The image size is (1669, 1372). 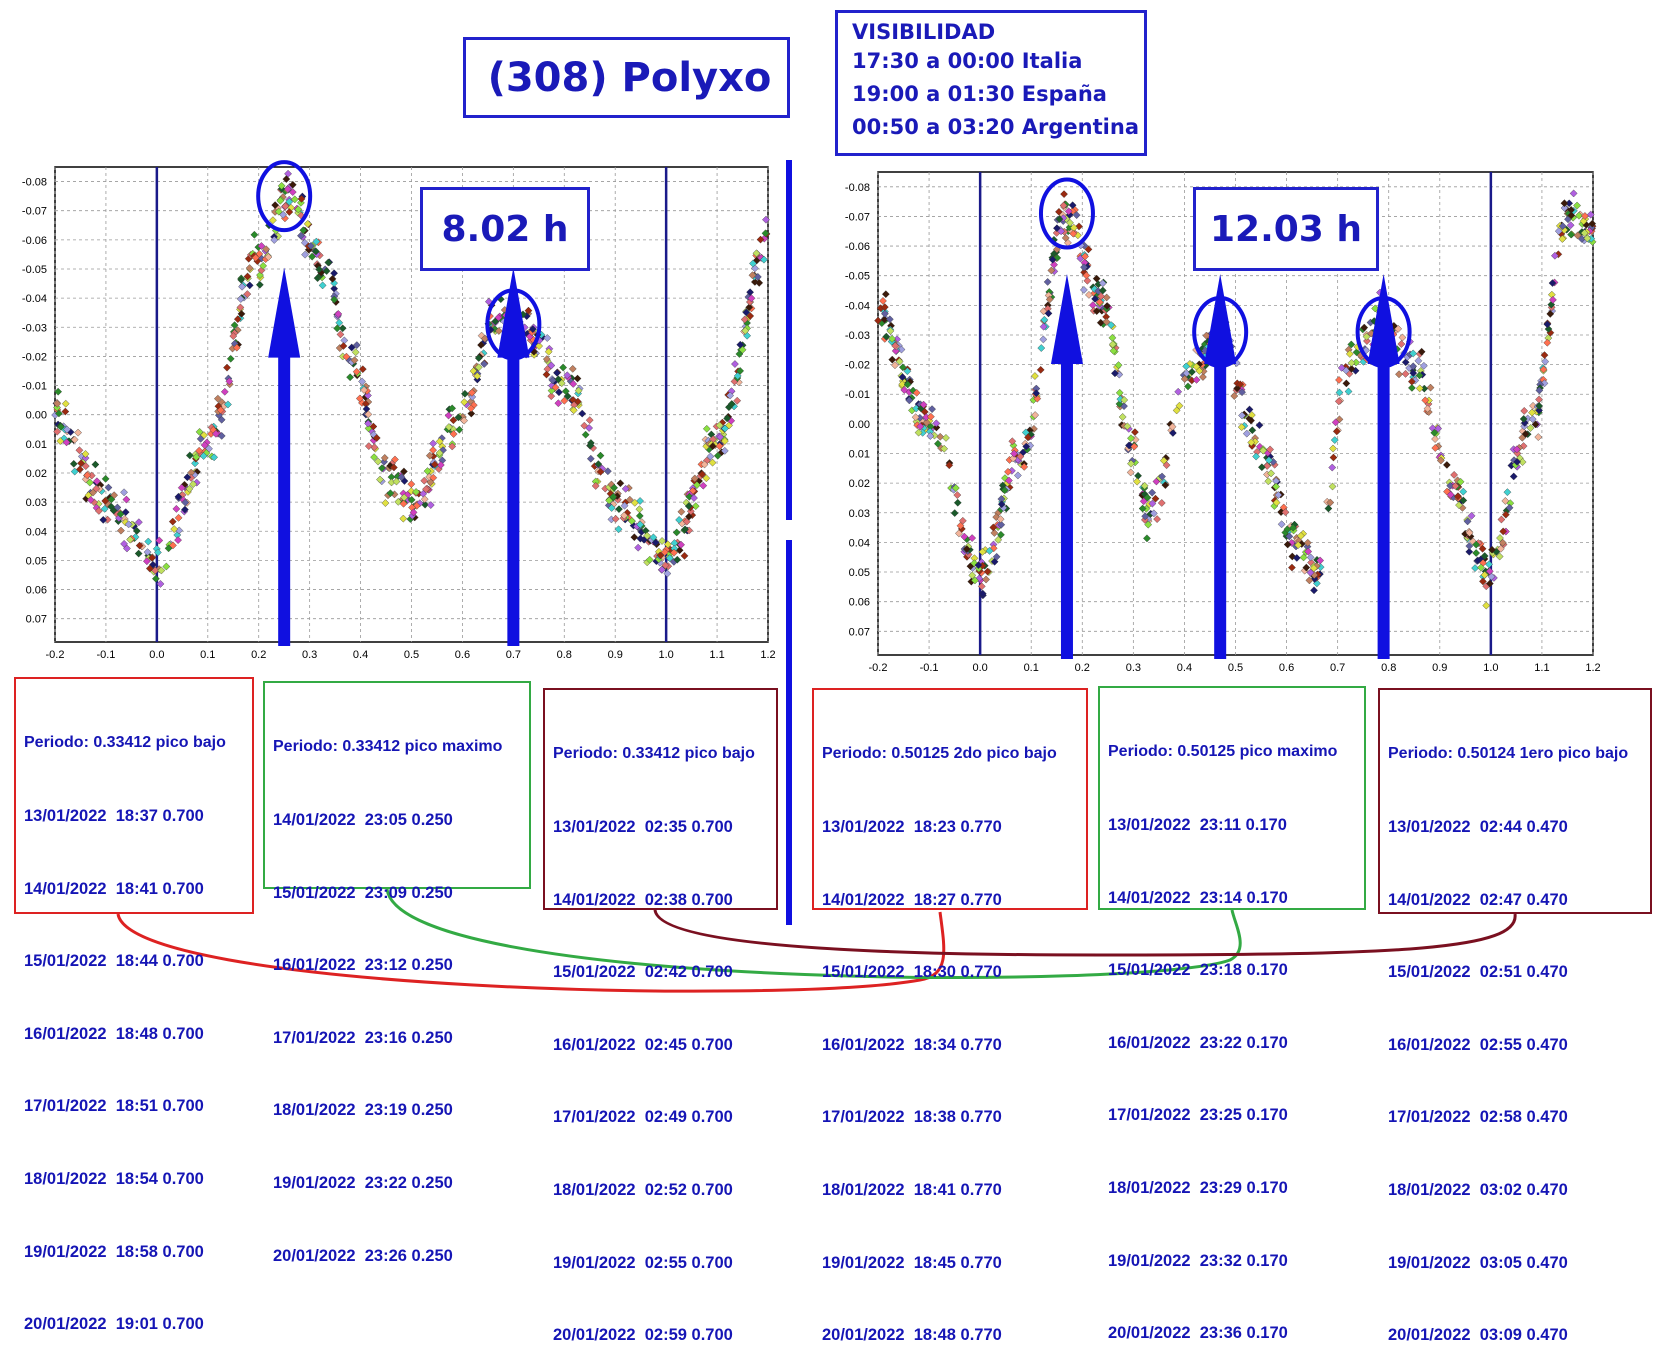 What do you see at coordinates (1478, 1335) in the screenshot?
I see `table-row: 20/01/2022 03:09 0.470` at bounding box center [1478, 1335].